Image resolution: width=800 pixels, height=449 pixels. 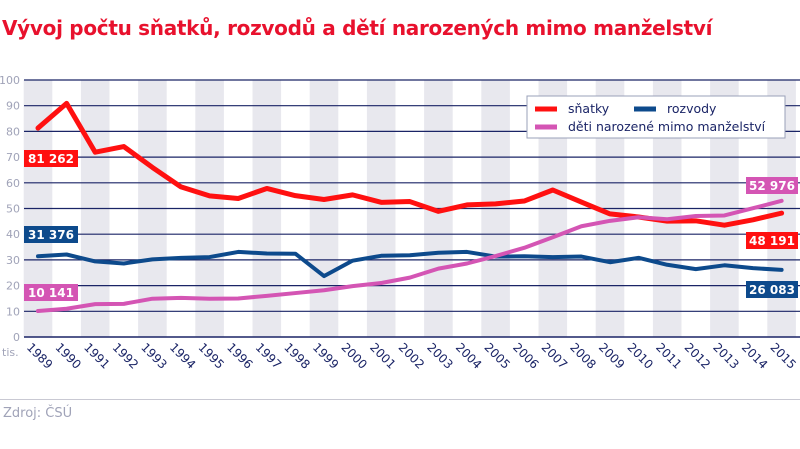 I want to click on x-tick-label: 2013, so click(x=725, y=355).